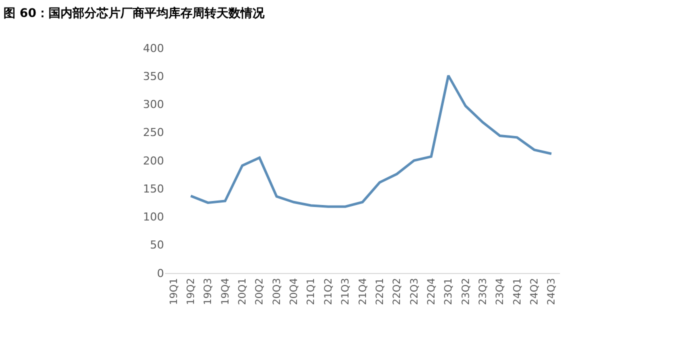  I want to click on x-tick-label: 19Q1, so click(174, 291).